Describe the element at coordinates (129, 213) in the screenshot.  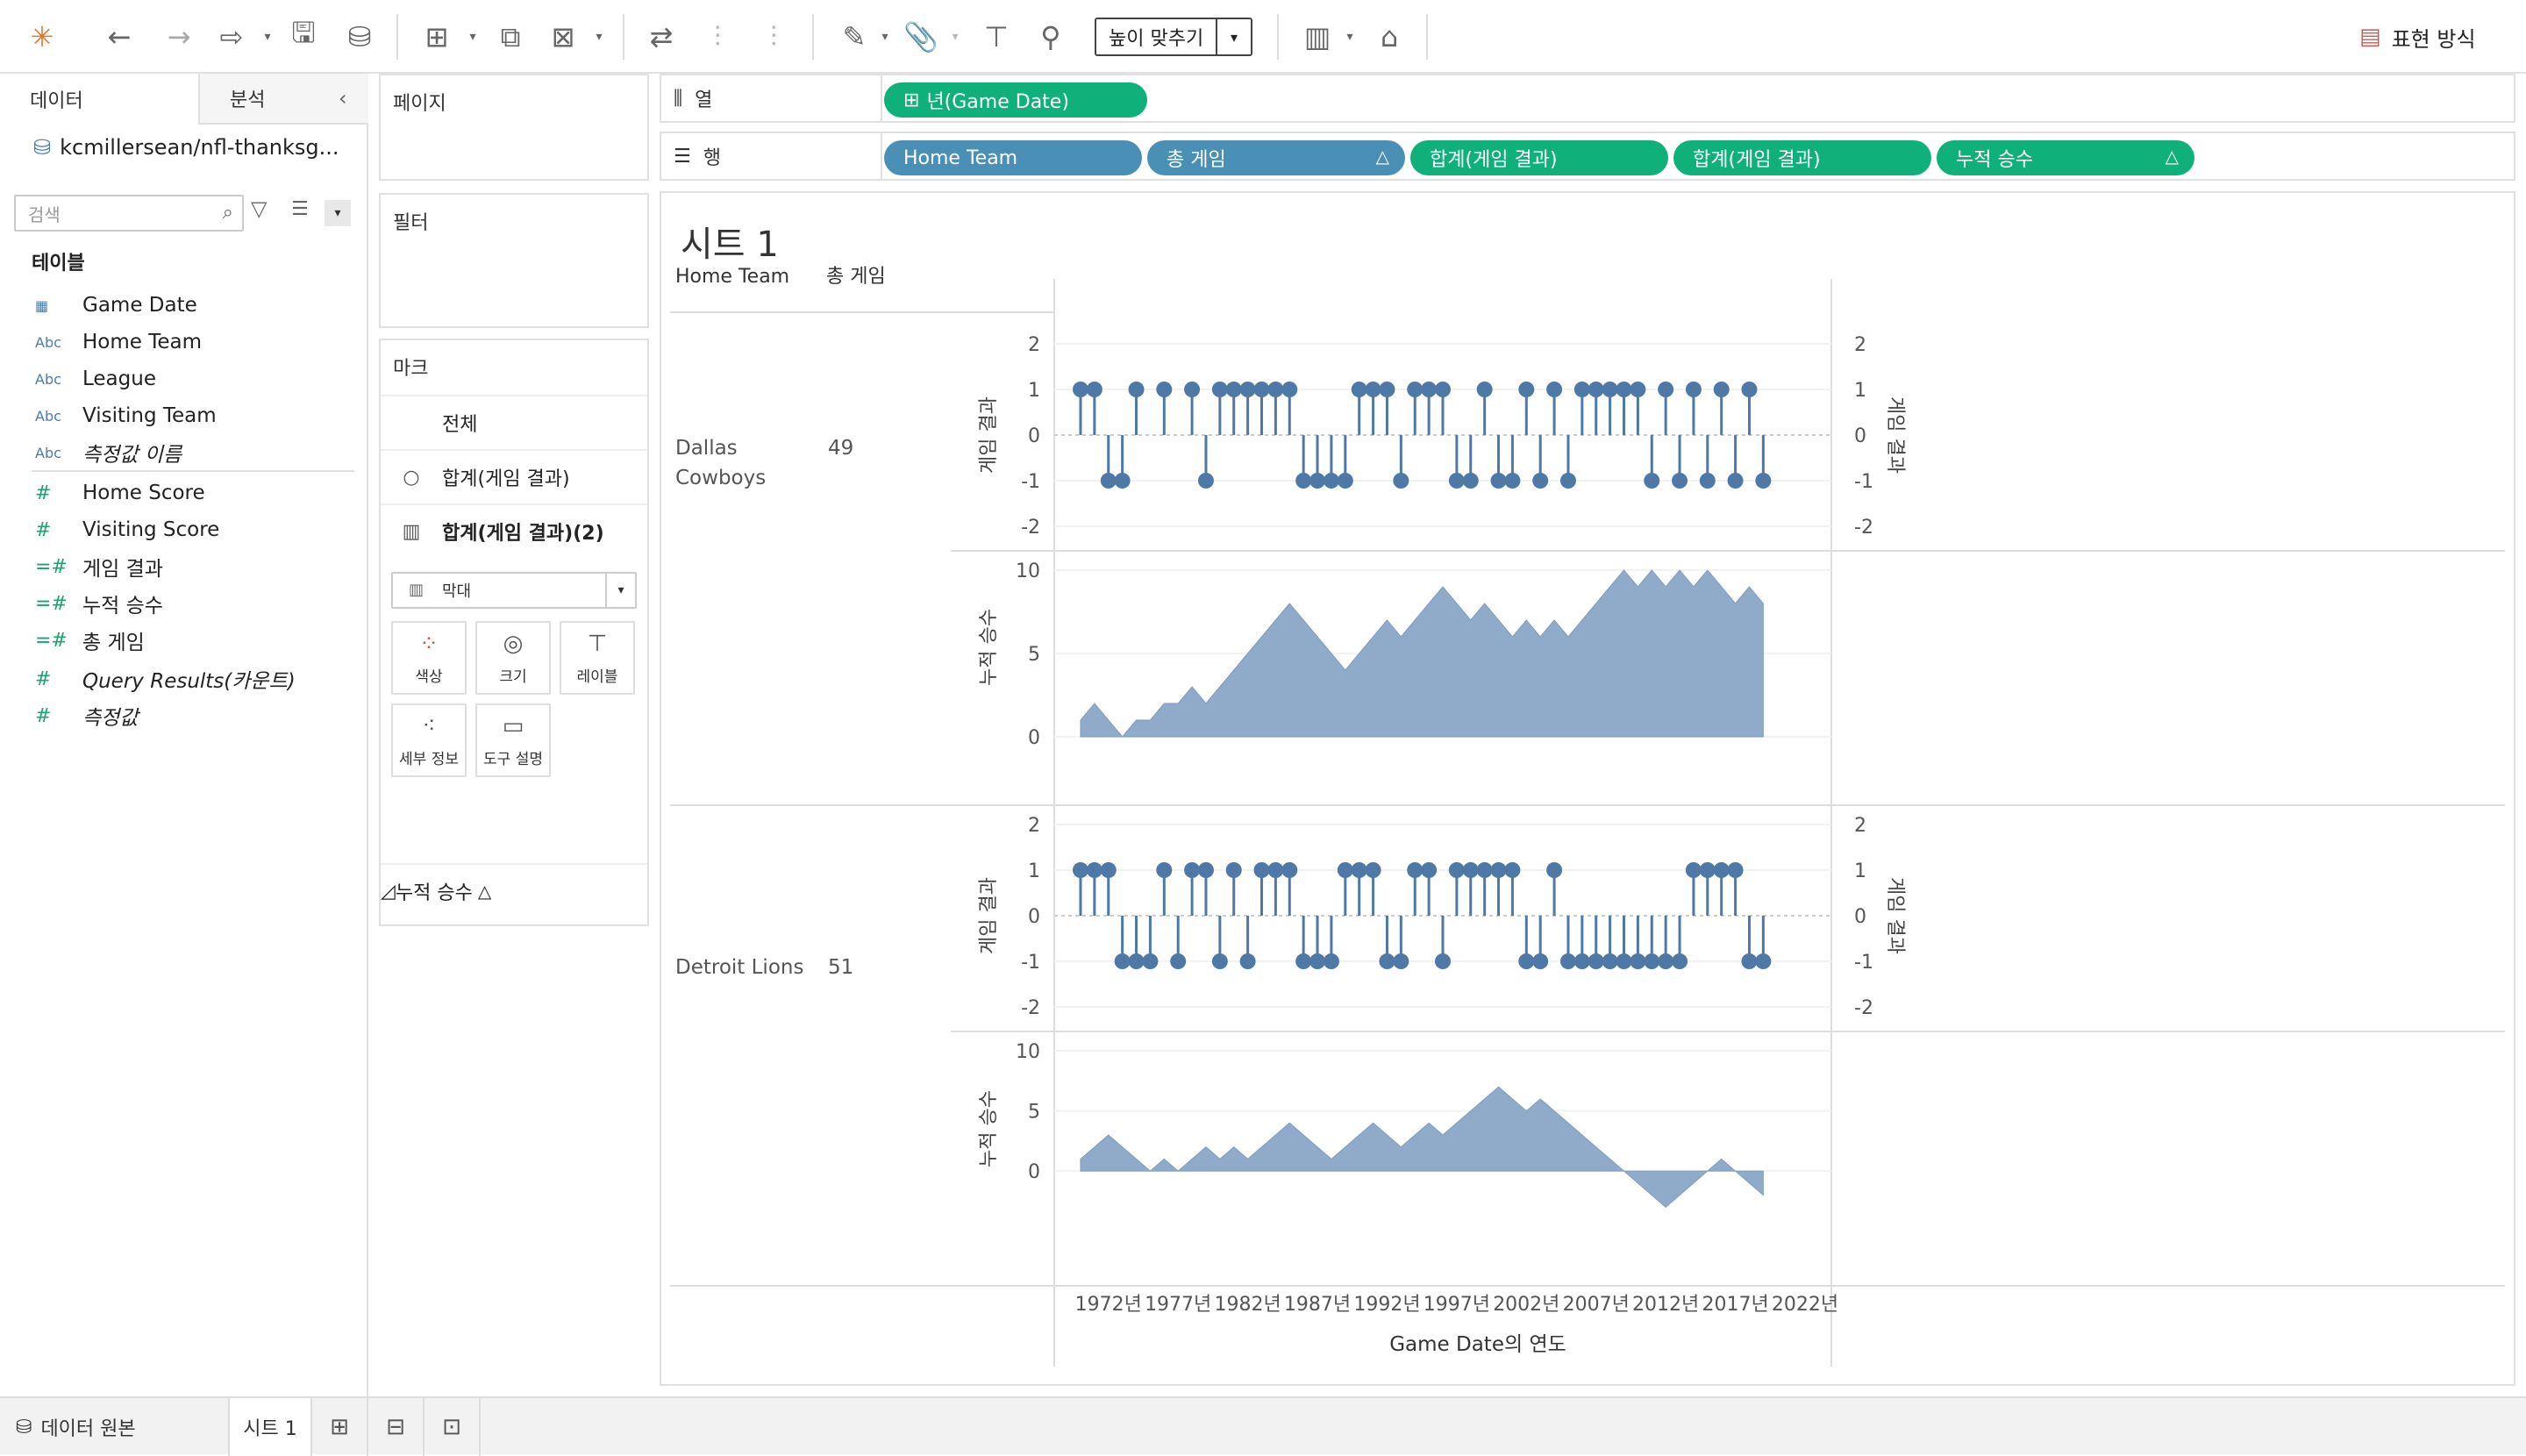
I see `search-input: 검색 ⌕` at that location.